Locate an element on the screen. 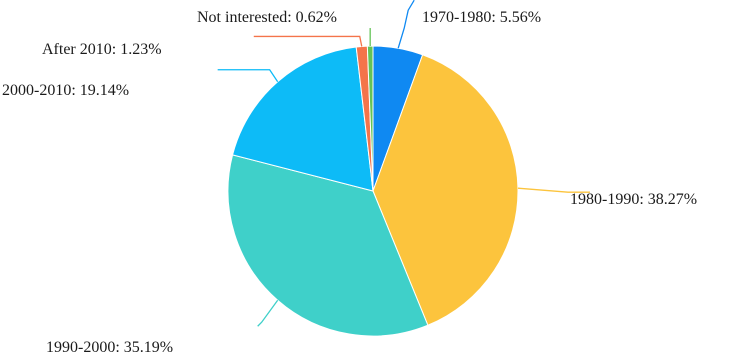 Image resolution: width=747 pixels, height=357 pixels. slice-1980-1990 is located at coordinates (445, 190).